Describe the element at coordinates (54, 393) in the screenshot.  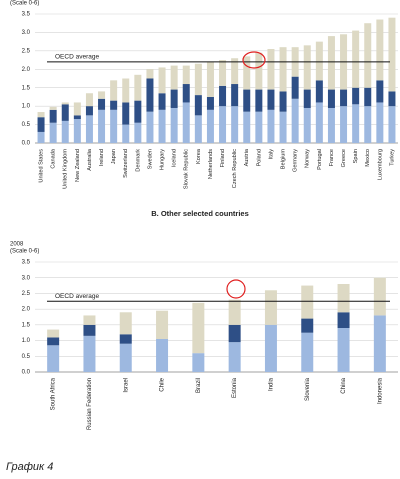
I see `x-tick-label: South Africa` at that location.